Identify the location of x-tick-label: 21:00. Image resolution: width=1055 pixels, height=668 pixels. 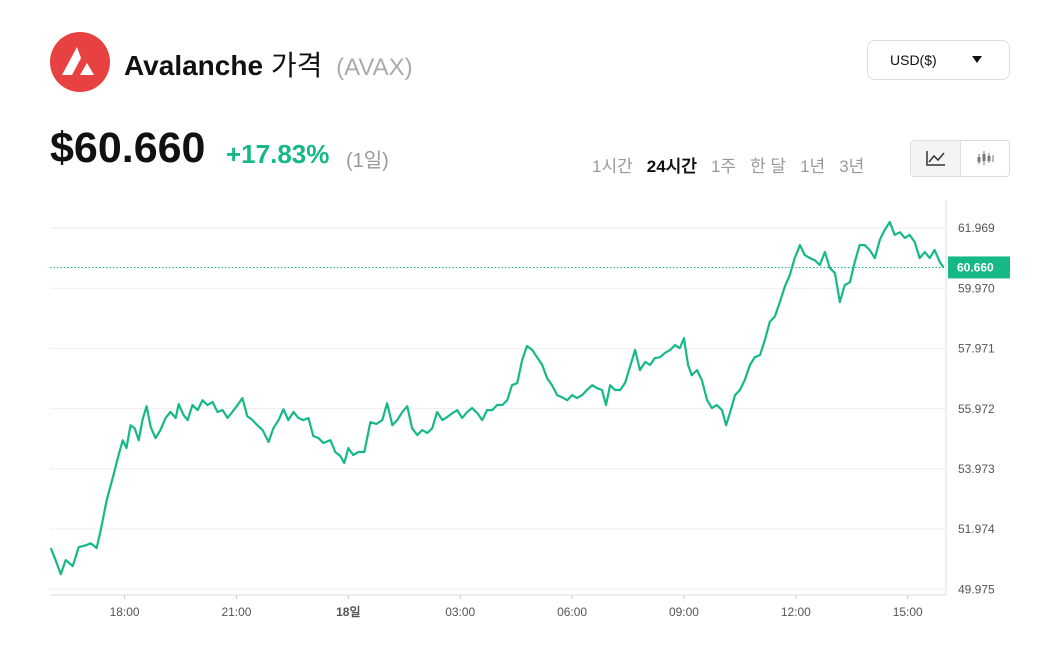
(236, 612).